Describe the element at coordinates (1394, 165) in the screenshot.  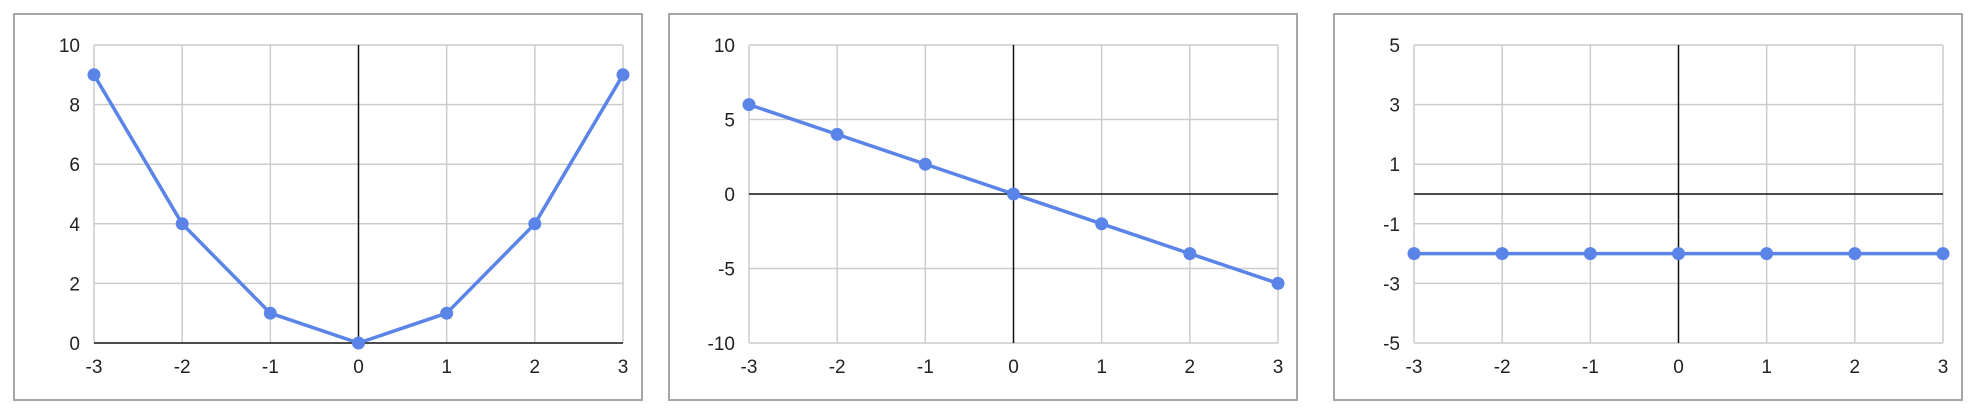
I see `y-tick-label: 1` at that location.